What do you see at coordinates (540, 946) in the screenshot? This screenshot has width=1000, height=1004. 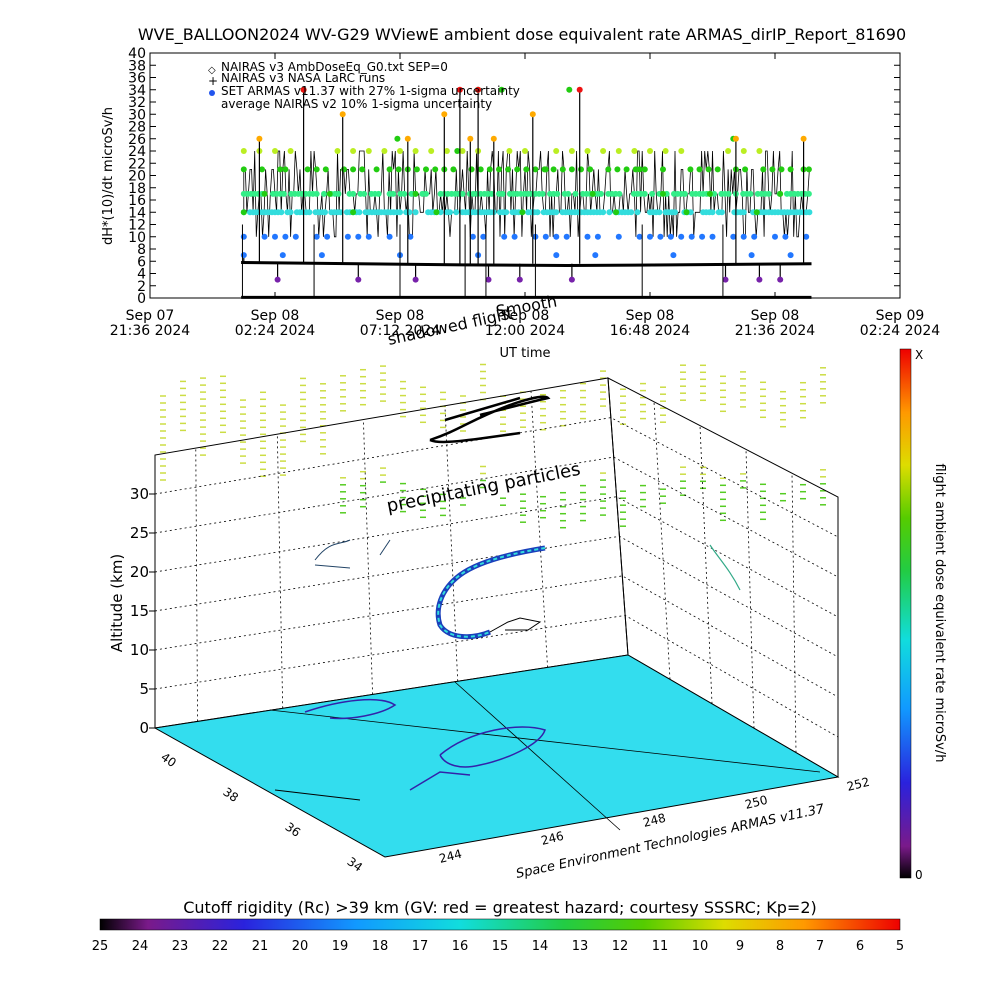 I see `rigidity-tick-label: 14` at bounding box center [540, 946].